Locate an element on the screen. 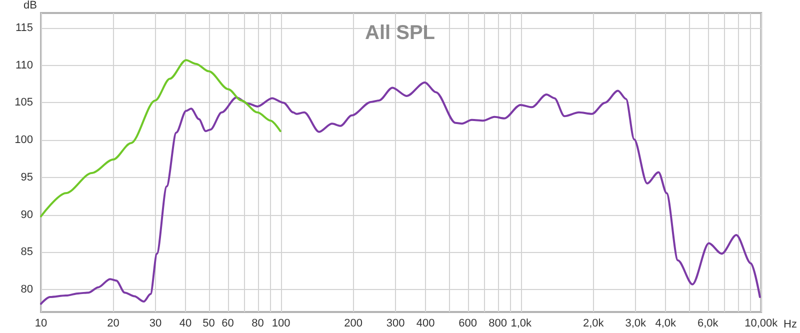 The image size is (800, 333). chart-title: All SPL is located at coordinates (400, 33).